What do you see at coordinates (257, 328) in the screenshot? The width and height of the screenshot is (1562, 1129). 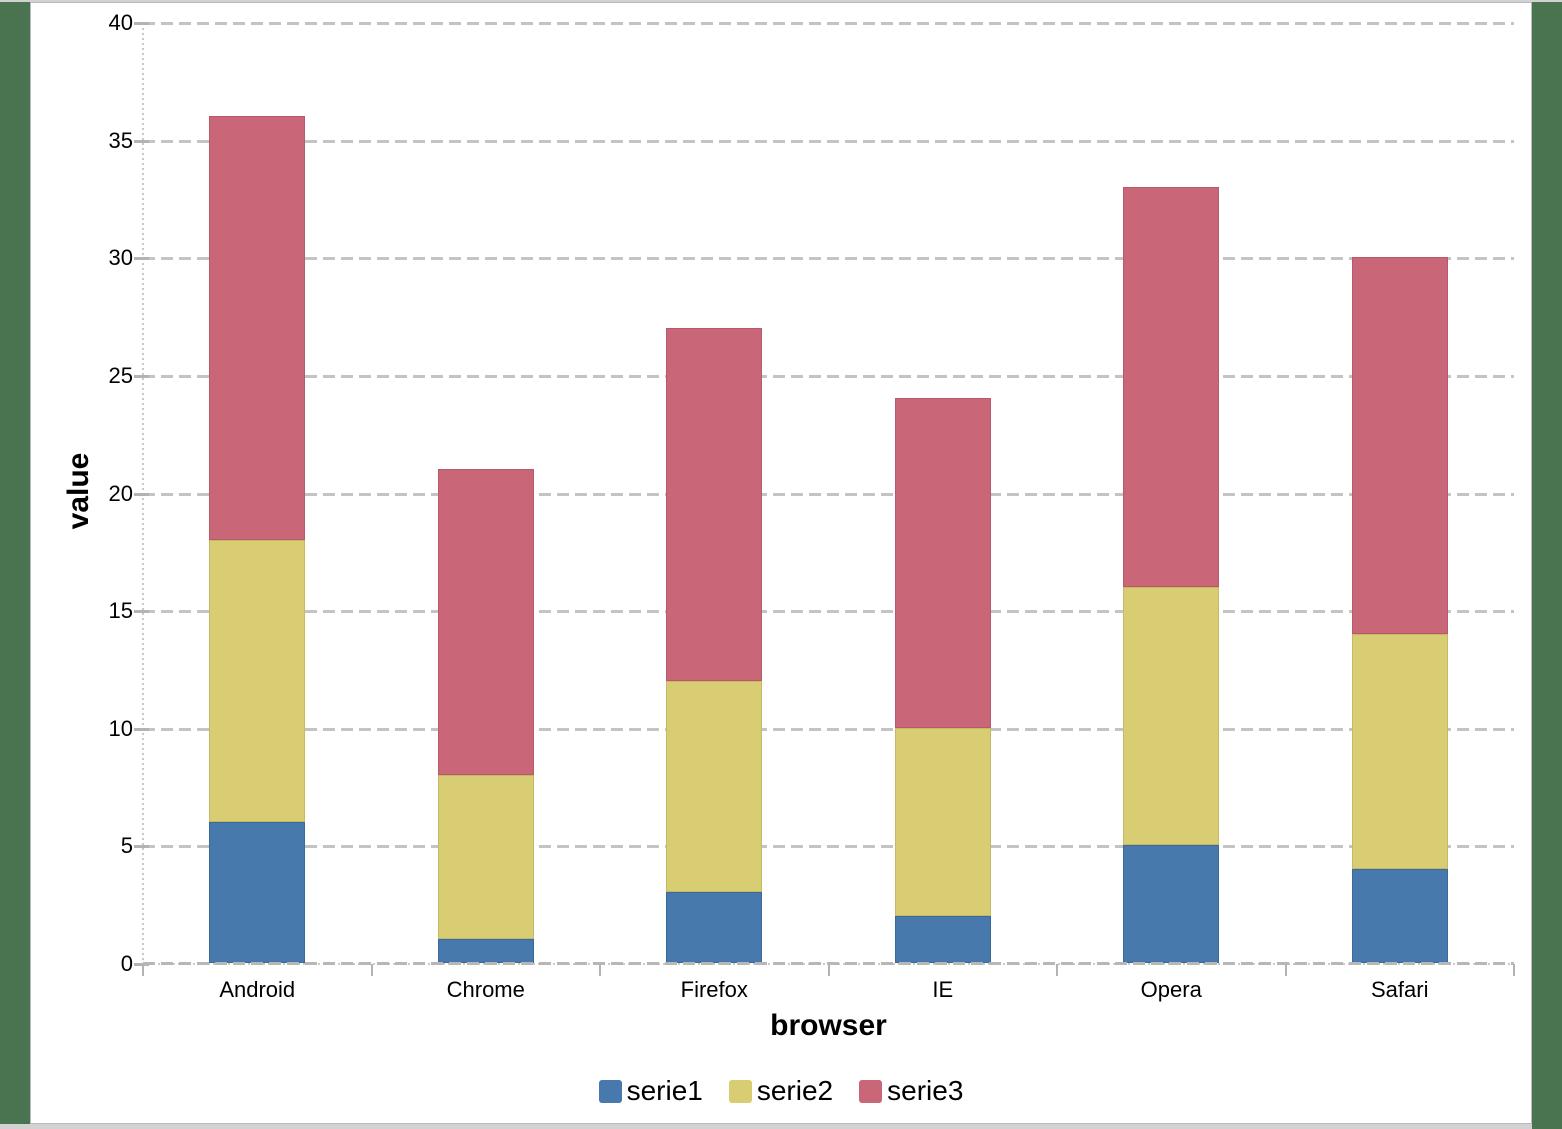 I see `bar-segment-serie3-android` at bounding box center [257, 328].